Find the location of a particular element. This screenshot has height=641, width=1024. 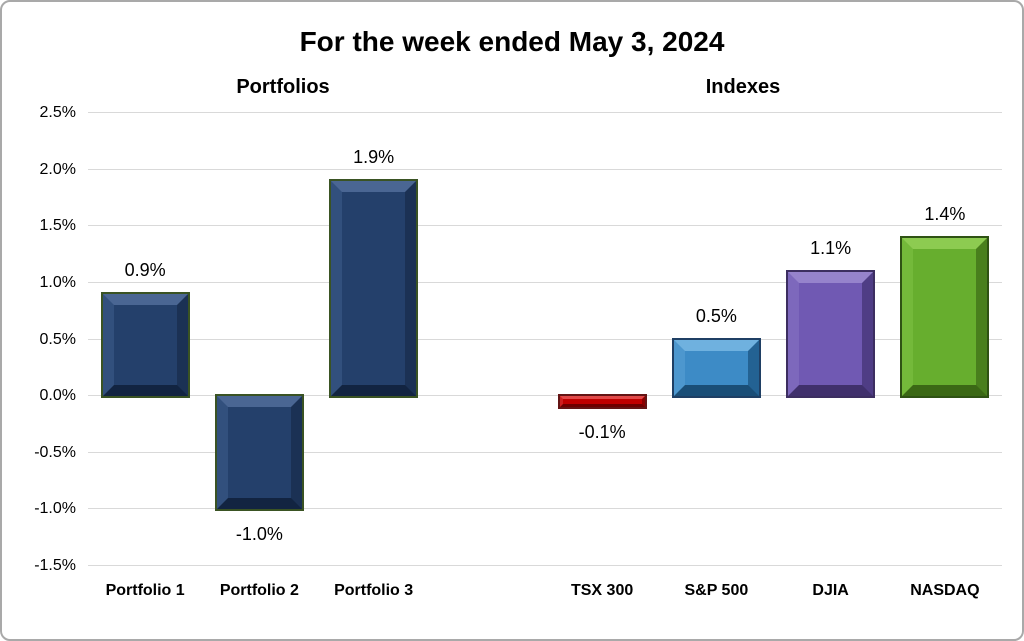

bar-djia is located at coordinates (831, 334).